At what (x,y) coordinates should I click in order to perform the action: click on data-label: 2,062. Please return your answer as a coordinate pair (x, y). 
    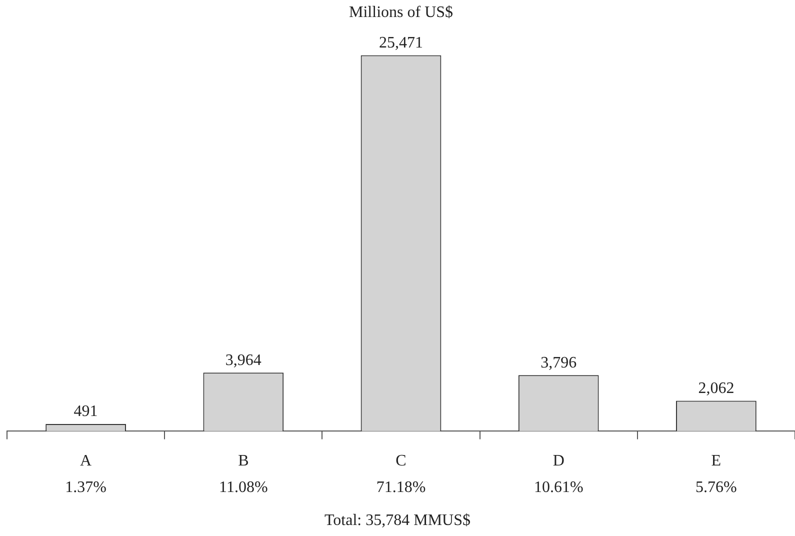
    Looking at the image, I should click on (716, 388).